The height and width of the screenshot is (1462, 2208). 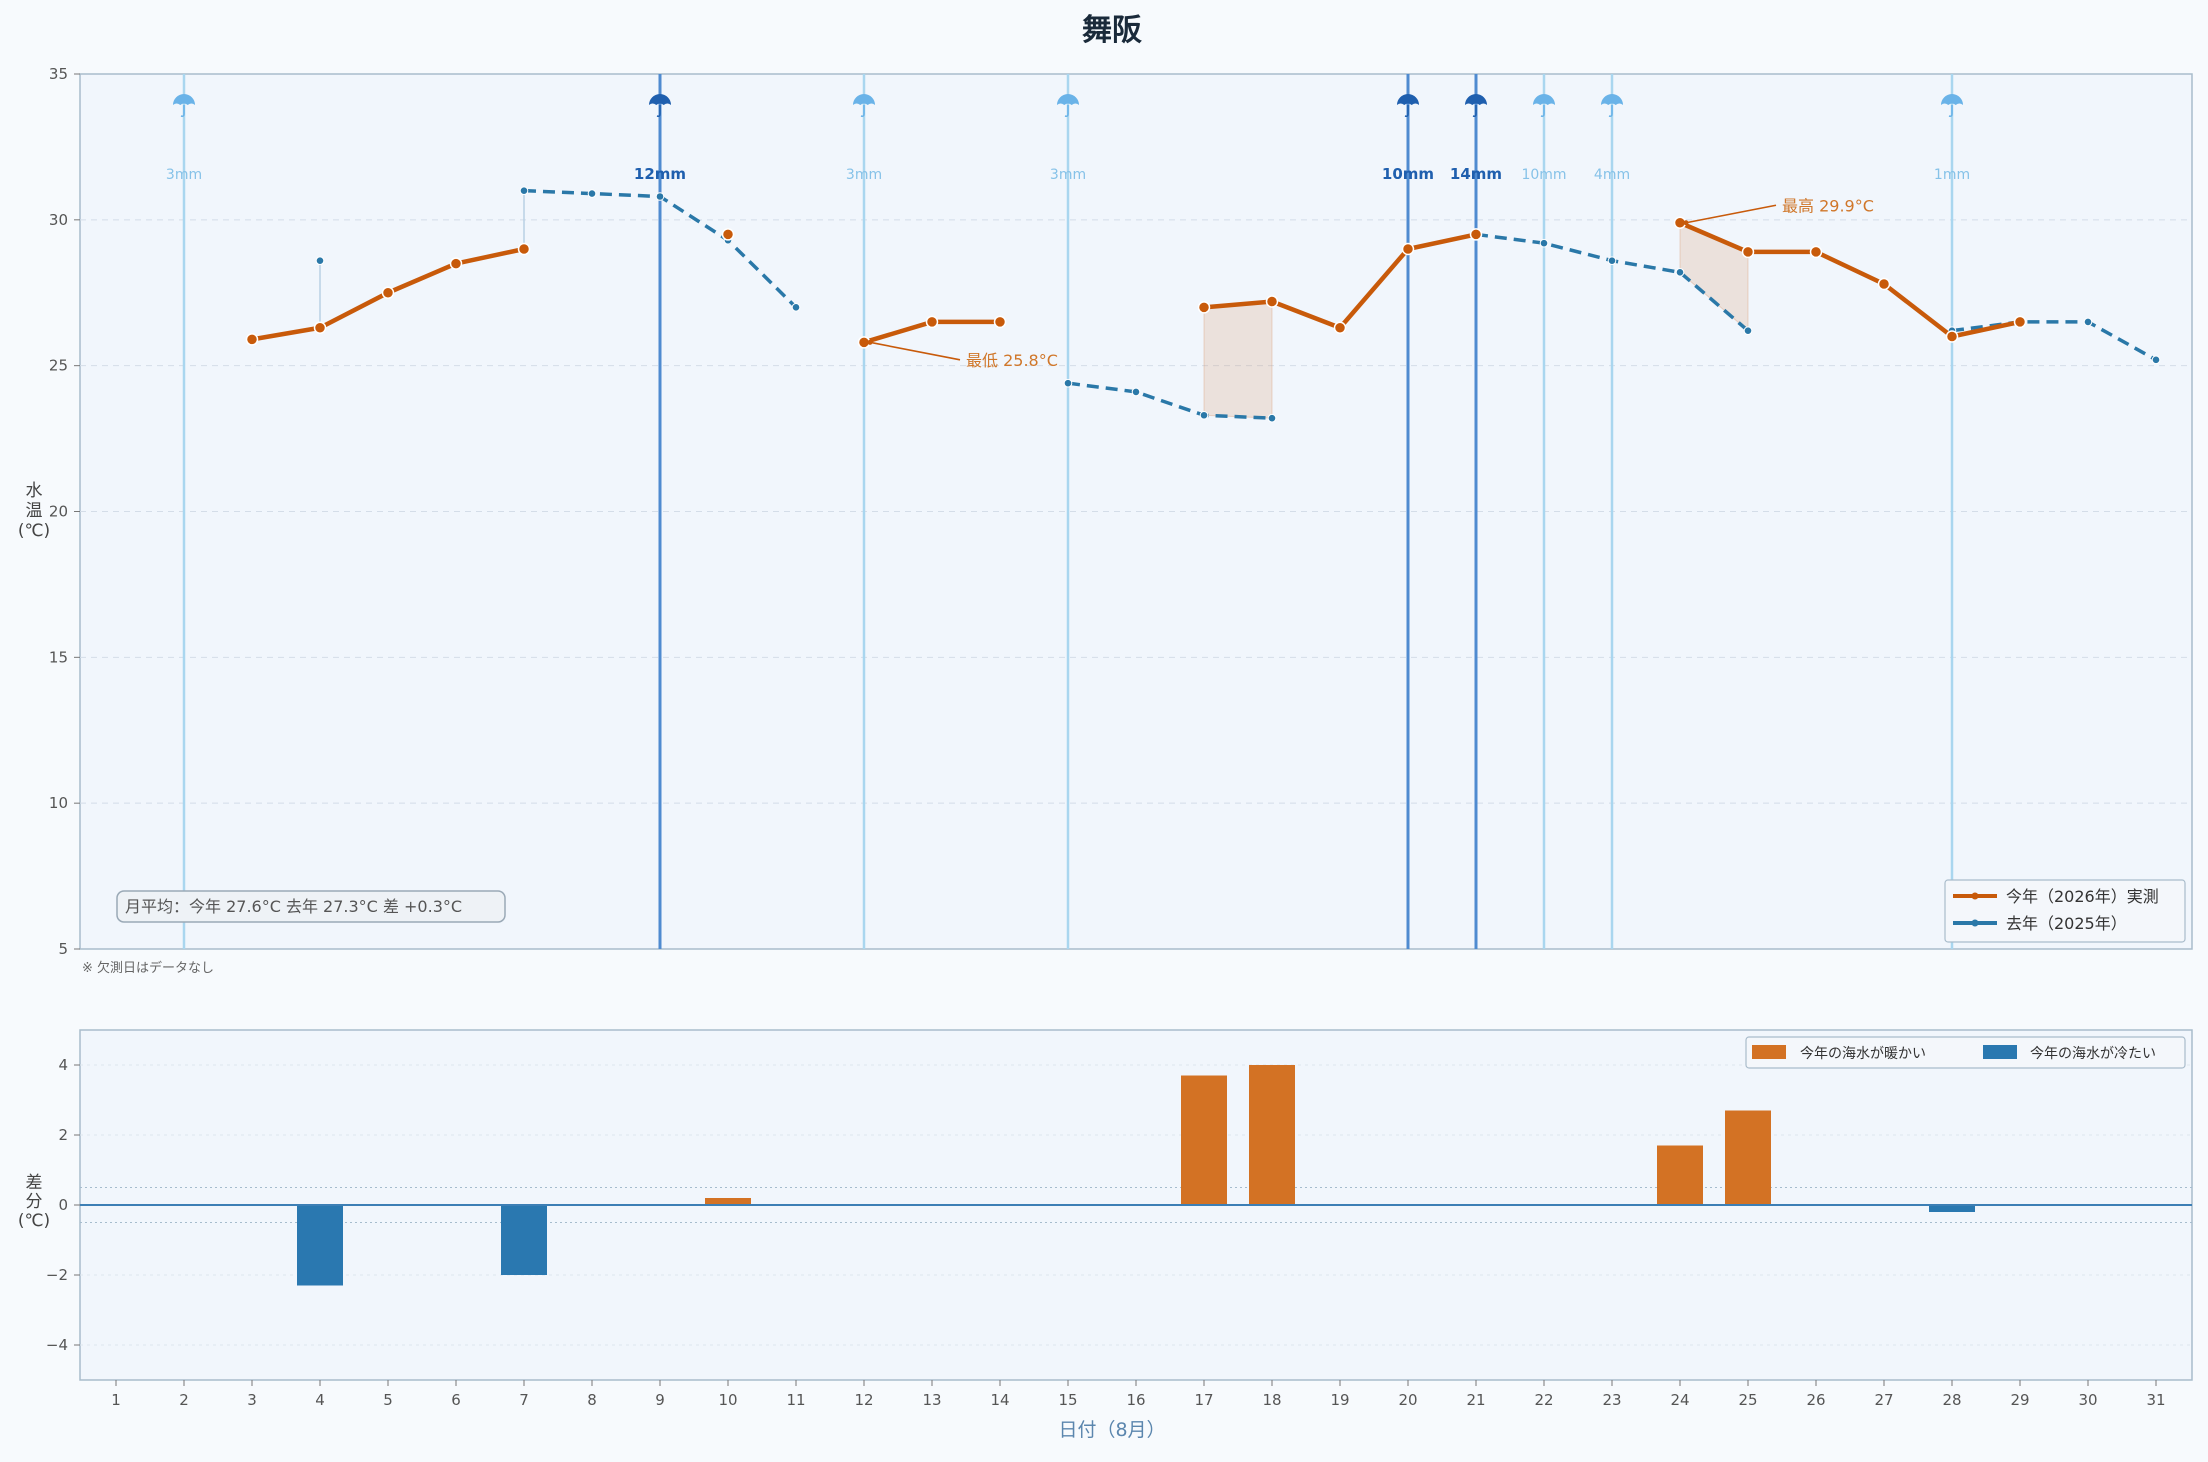 I want to click on legend-cooler-label: 今年の海水が冷たい, so click(x=2093, y=1054).